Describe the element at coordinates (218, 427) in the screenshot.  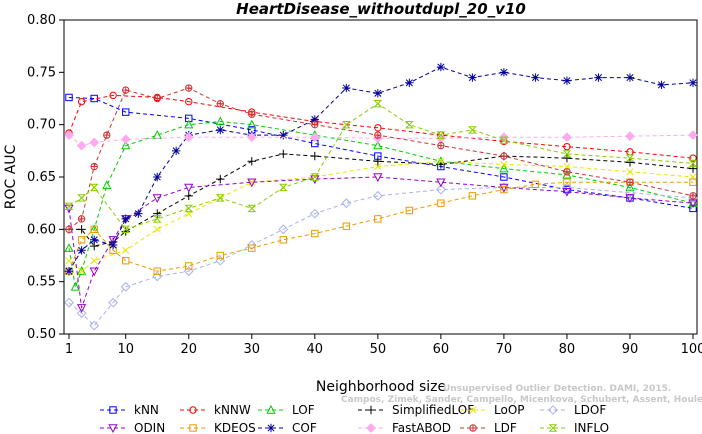
I see `legend-item-kdeos: KDEOS` at that location.